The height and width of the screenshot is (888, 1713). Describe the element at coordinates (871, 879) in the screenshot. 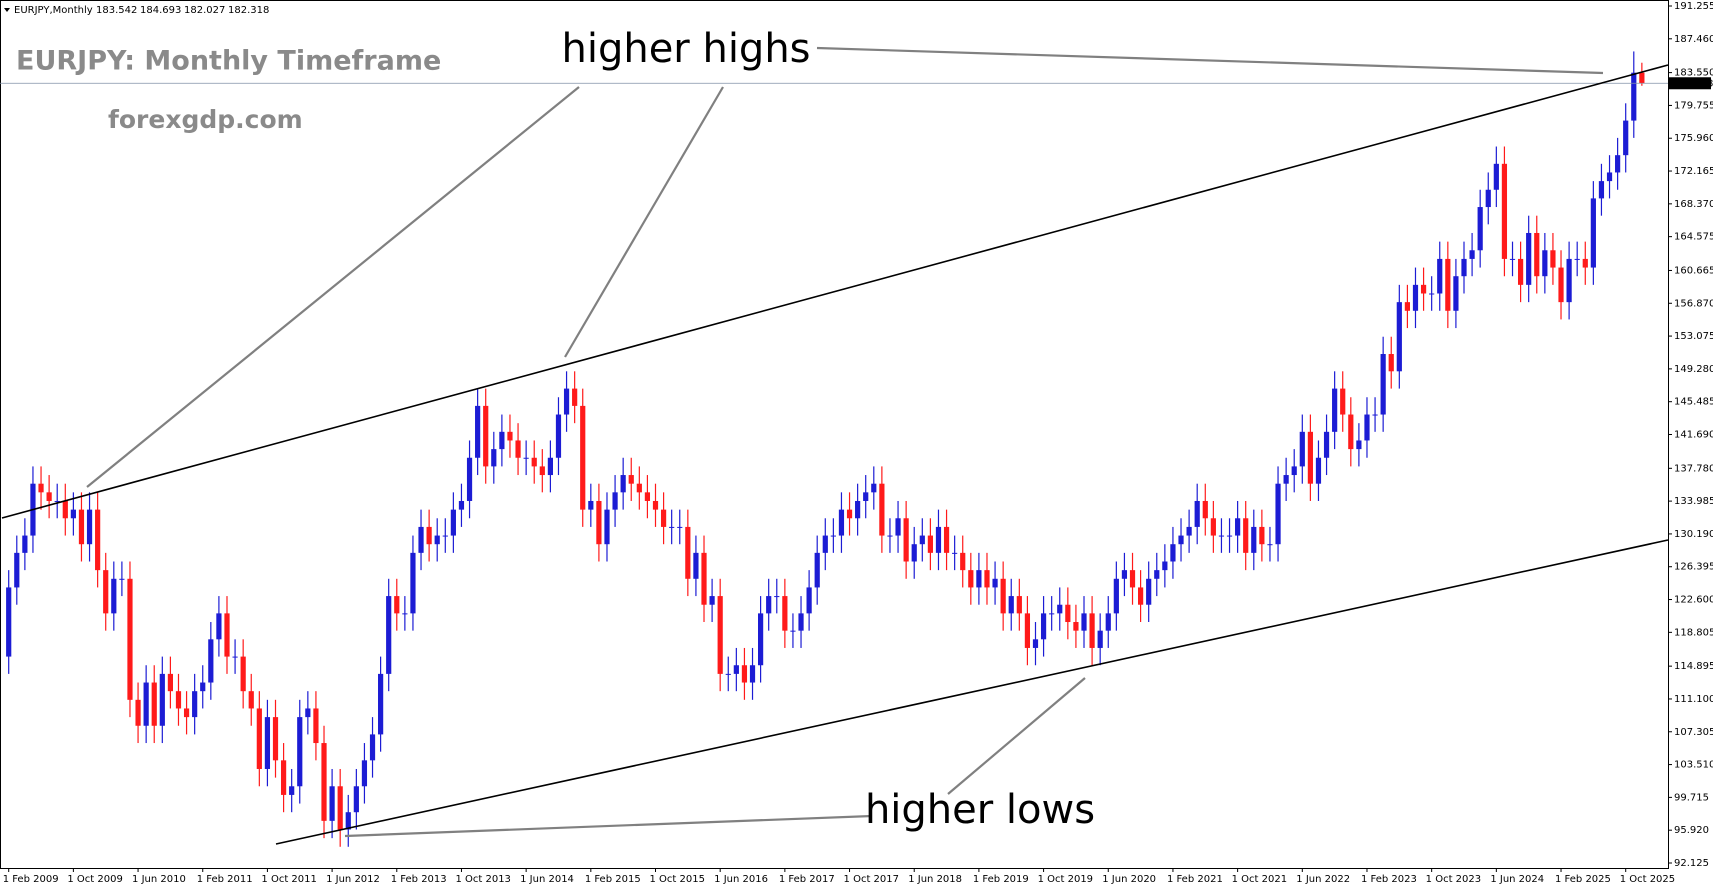

I see `x-tick-label: 1 Oct 2017` at that location.